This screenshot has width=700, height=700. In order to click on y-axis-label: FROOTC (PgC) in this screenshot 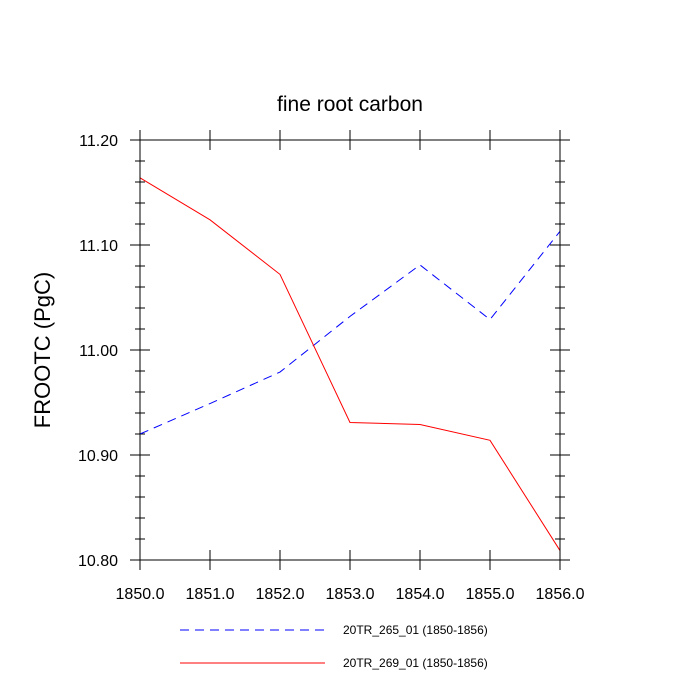, I will do `click(42, 350)`.